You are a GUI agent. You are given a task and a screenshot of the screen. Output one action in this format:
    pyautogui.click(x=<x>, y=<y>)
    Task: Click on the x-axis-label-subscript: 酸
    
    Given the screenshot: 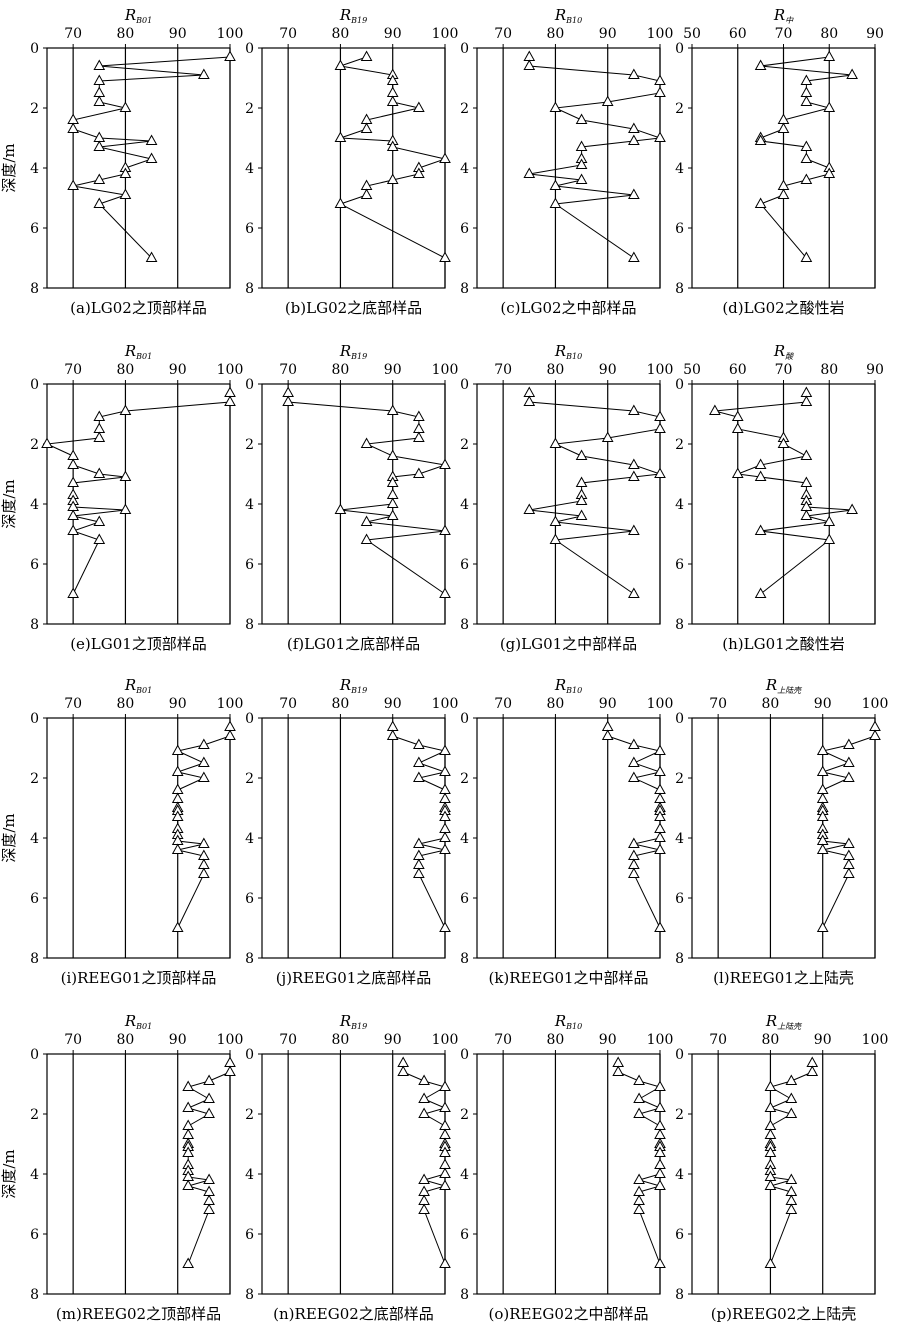 What is the action you would take?
    pyautogui.click(x=789, y=356)
    